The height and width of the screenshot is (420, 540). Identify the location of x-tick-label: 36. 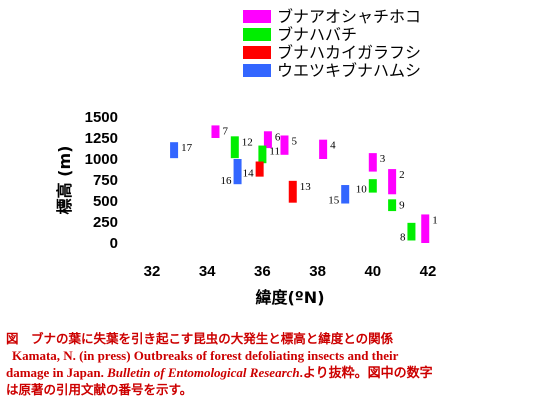
(262, 271).